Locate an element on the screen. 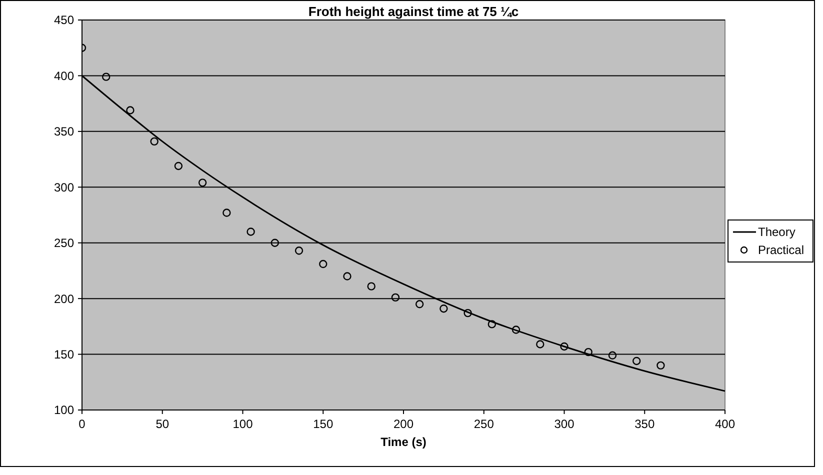  x-tick-label: 0 is located at coordinates (82, 424).